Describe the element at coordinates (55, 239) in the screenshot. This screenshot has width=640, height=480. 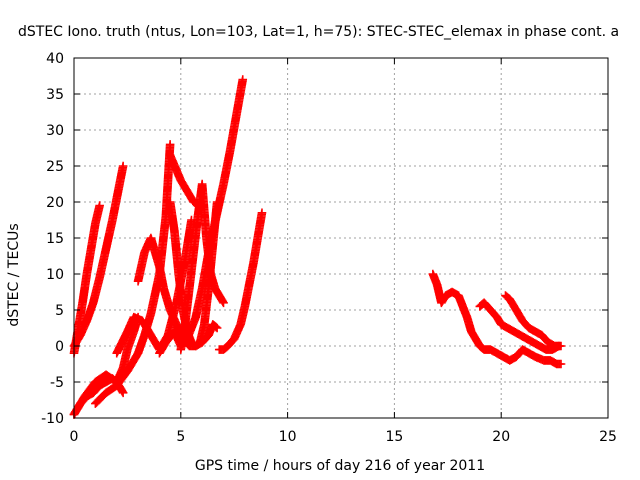
I see `y-tick-label: 15` at that location.